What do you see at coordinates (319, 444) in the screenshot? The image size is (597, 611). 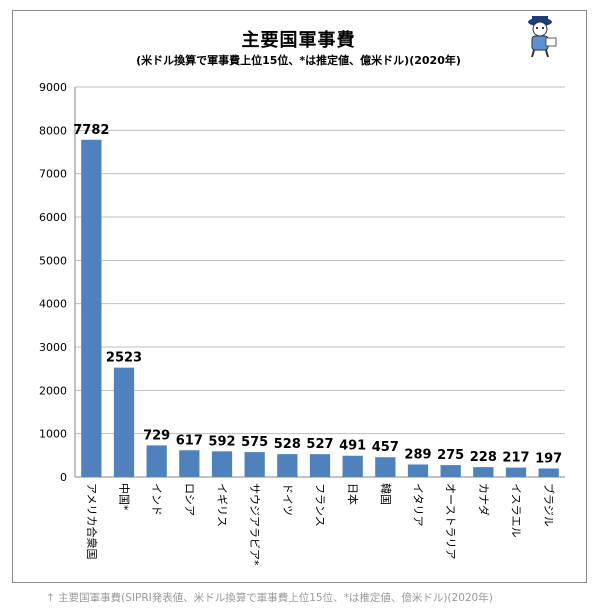 I see `data-label: 527` at bounding box center [319, 444].